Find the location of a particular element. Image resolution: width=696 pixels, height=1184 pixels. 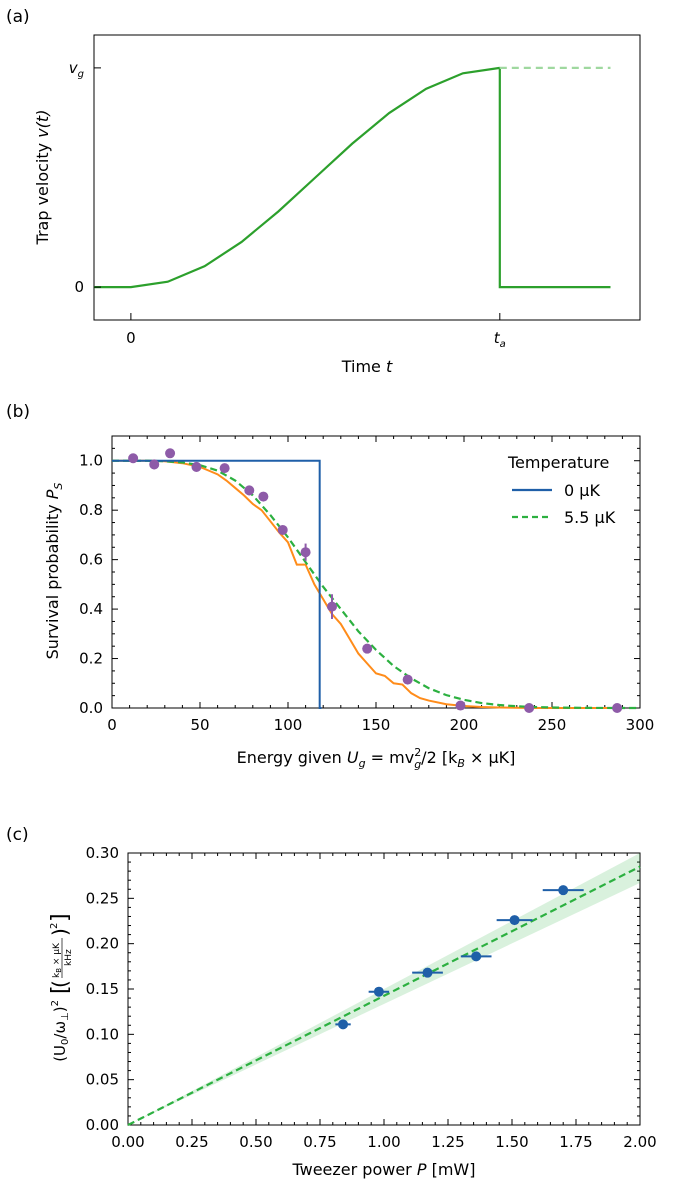

panel-b-ytick-label-0: 0.0 is located at coordinates (91, 708).